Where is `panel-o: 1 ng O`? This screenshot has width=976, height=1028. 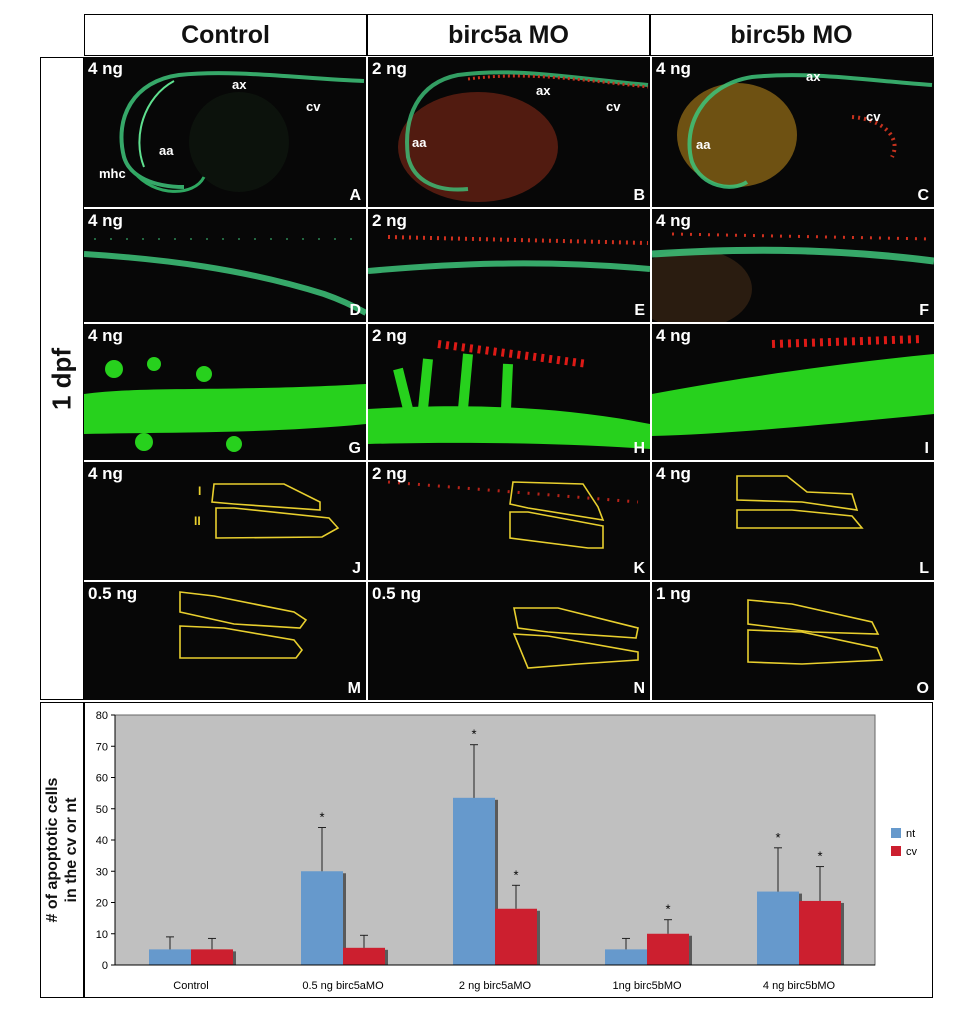 panel-o: 1 ng O is located at coordinates (793, 641).